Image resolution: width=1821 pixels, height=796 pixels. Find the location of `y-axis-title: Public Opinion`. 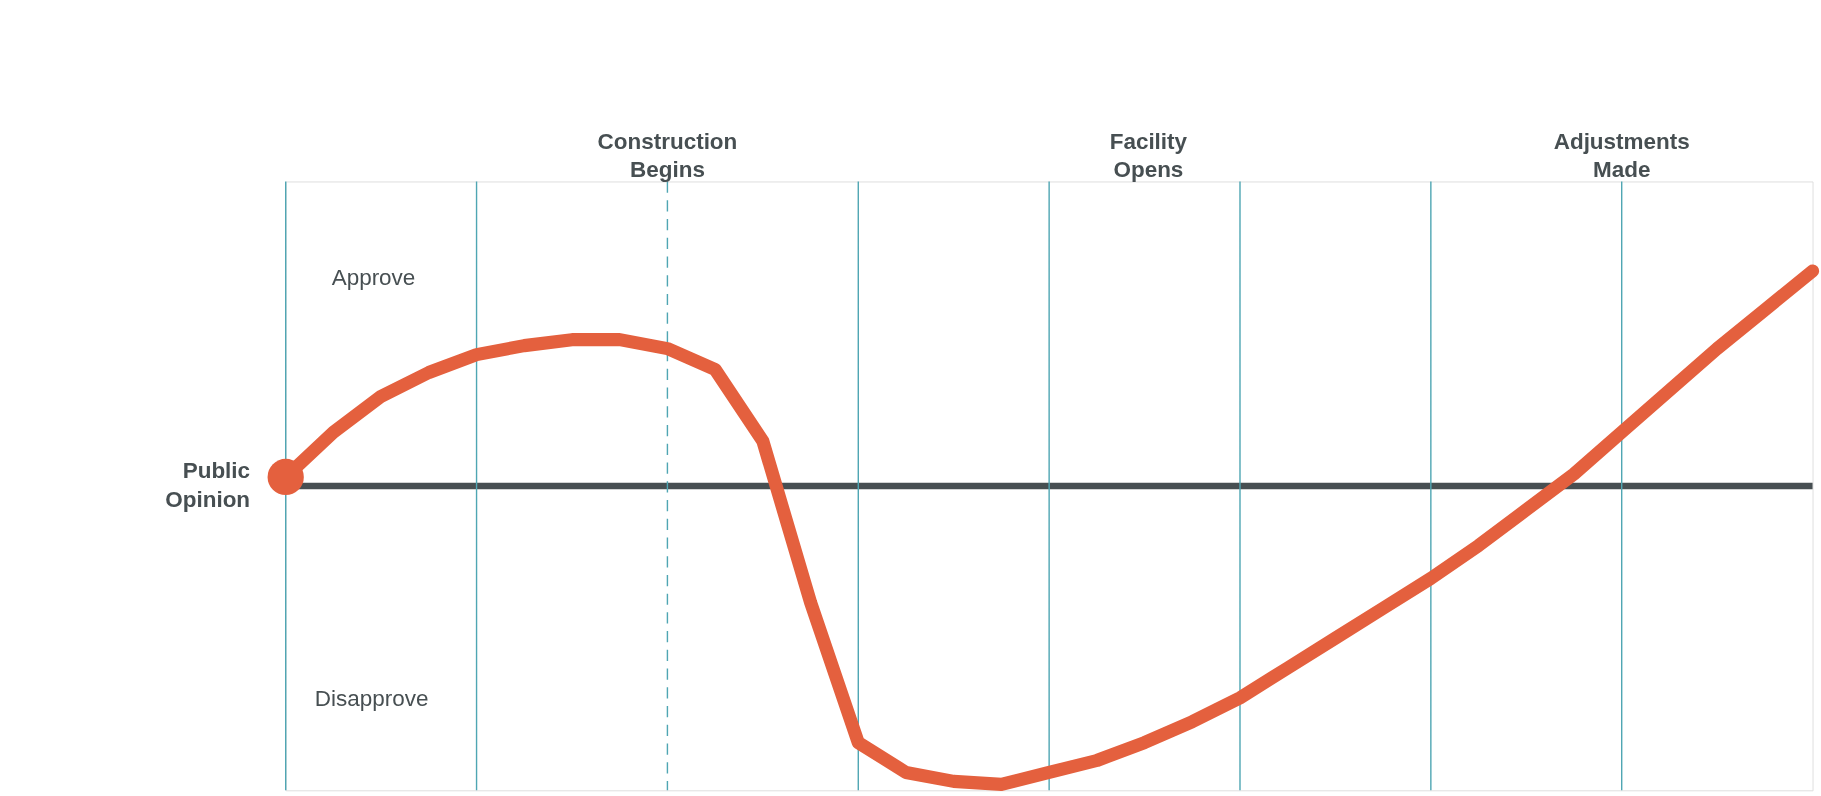

y-axis-title: Public Opinion is located at coordinates (208, 485).